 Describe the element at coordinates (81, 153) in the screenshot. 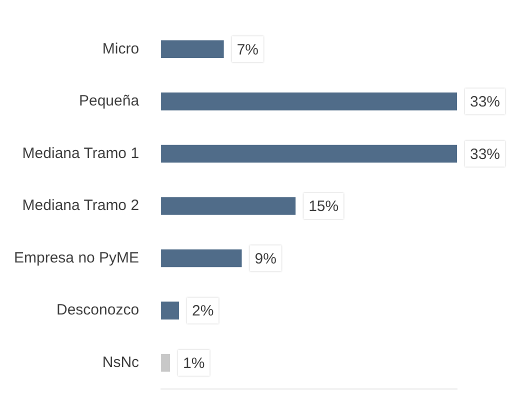

I see `y-tick-label: Mediana Tramo 1` at that location.